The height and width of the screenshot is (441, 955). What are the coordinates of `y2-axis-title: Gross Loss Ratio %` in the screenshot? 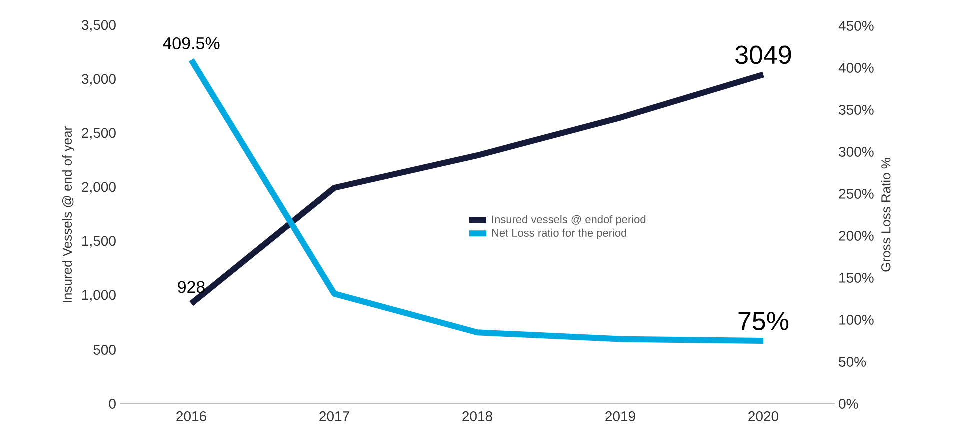 It's located at (886, 215).